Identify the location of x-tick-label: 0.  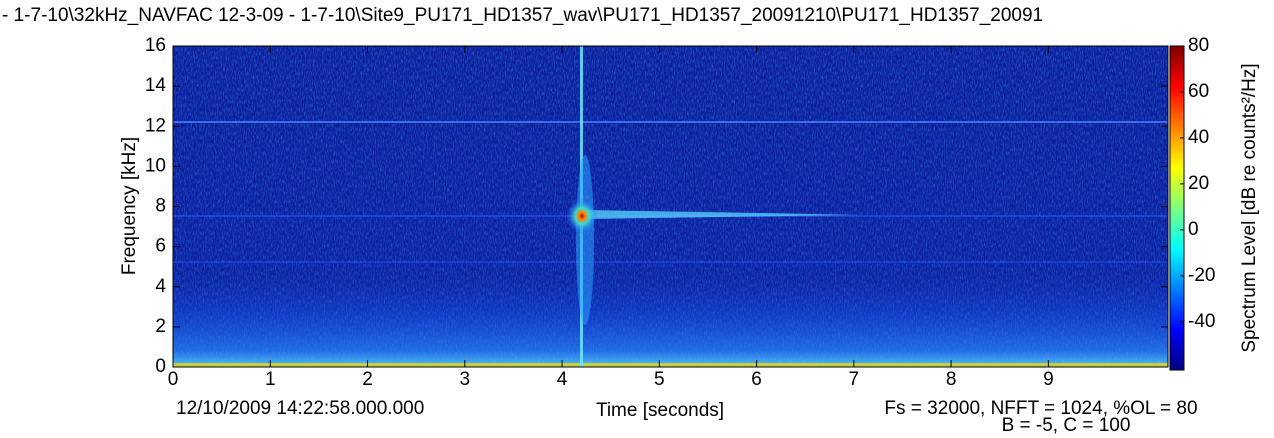
(173, 379).